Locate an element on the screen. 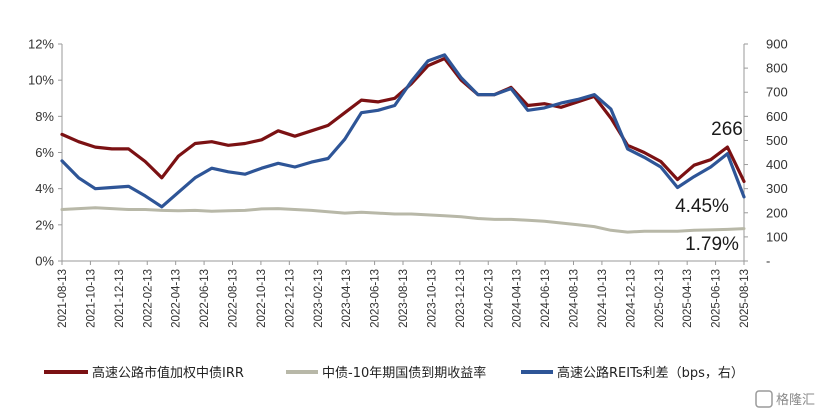 This screenshot has width=829, height=415. left-tick-label: 4% is located at coordinates (44, 188).